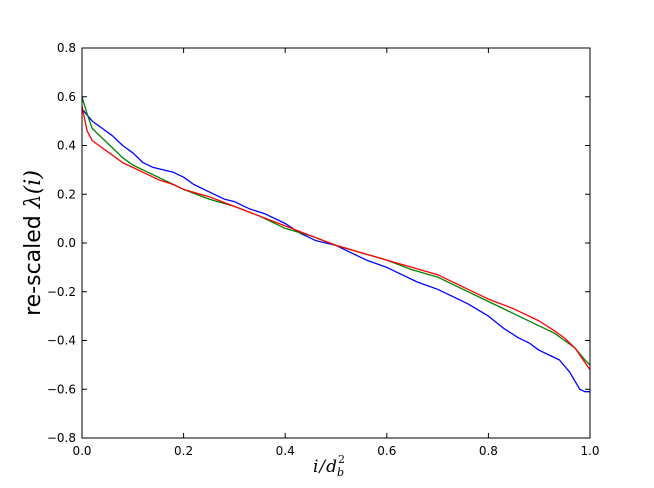  I want to click on svg-text: re-scaled λ(i), so click(33, 243).